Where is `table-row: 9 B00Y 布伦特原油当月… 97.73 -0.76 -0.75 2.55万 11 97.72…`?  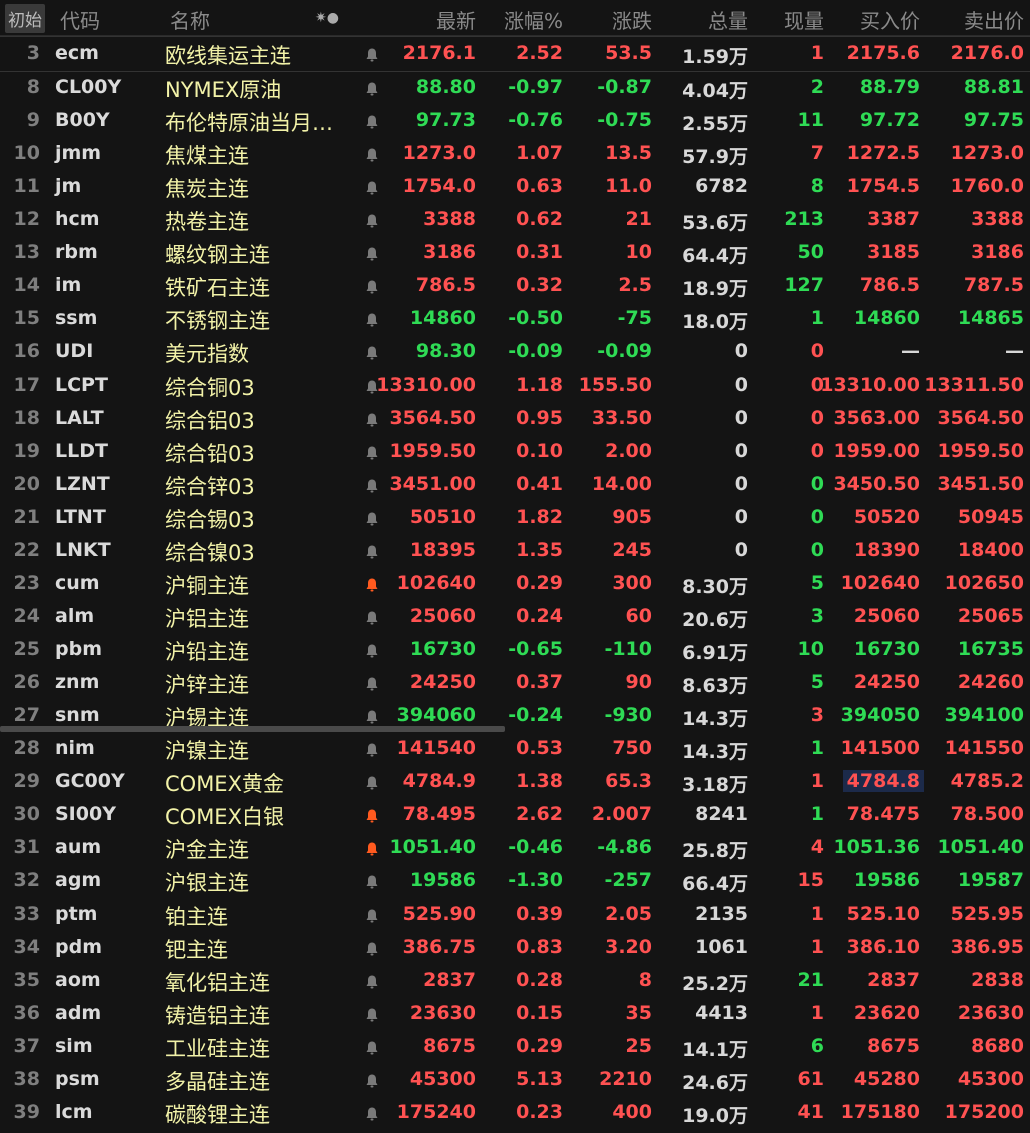
table-row: 9 B00Y 布伦特原油当月… 97.73 -0.76 -0.75 2.55万 11 97.72… is located at coordinates (515, 120).